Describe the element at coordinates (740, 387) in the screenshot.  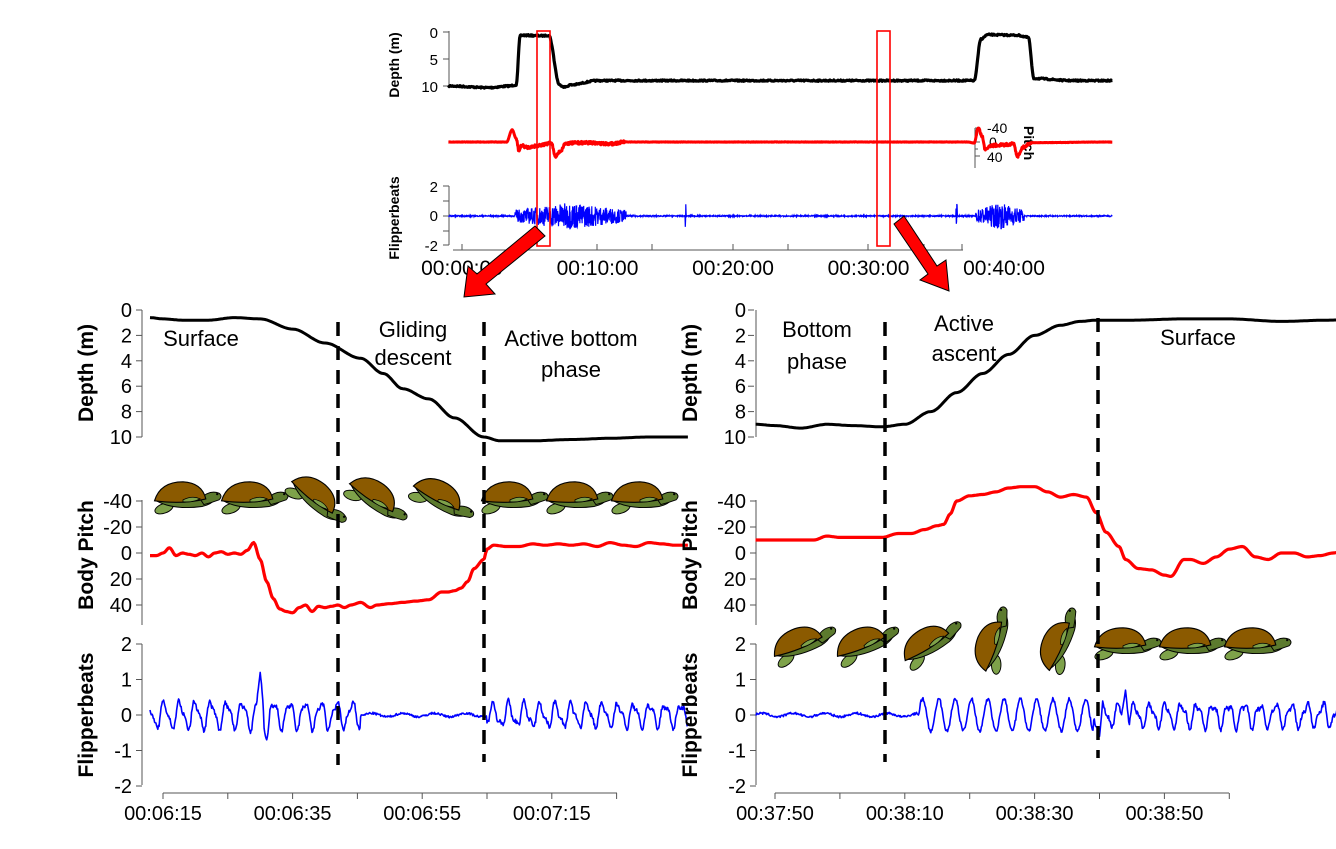
I see `r-depth-tick: 6` at that location.